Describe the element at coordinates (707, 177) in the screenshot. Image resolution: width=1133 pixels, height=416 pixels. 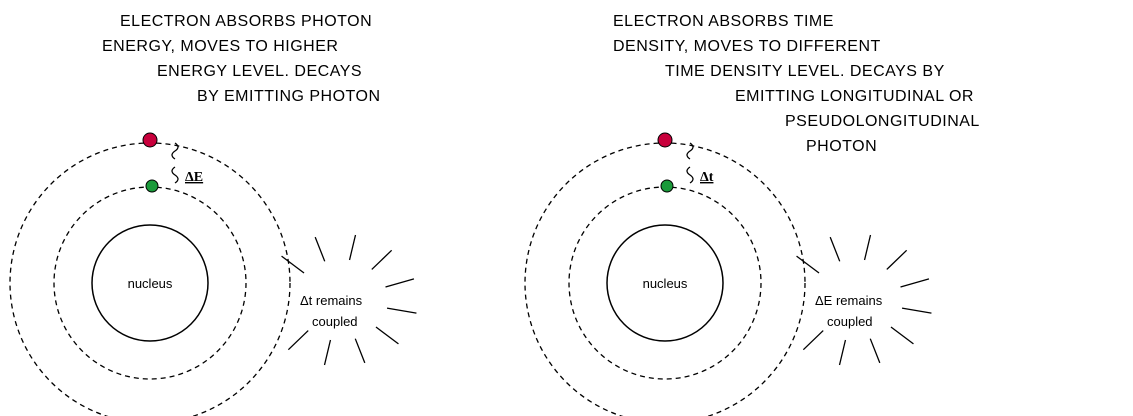
I see `gap-label: Δt` at that location.